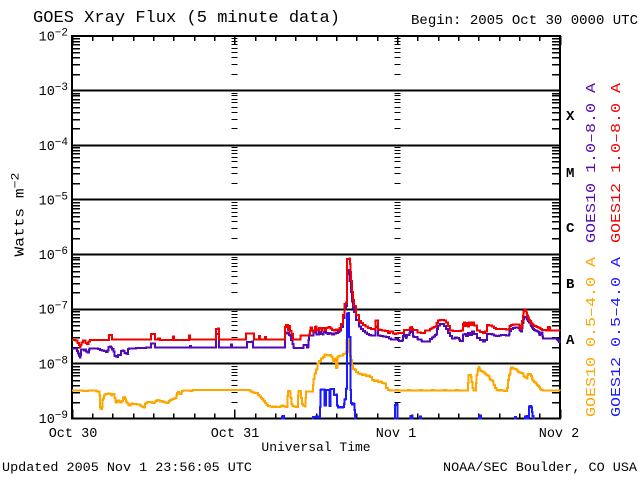 Image resolution: width=640 pixels, height=480 pixels. I want to click on svg-text: Nov 2, so click(559, 434).